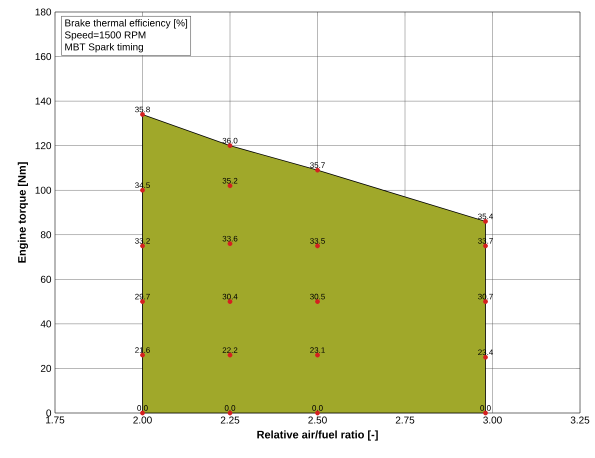  Describe the element at coordinates (23, 212) in the screenshot. I see `y-axis-title: Engine torque [Nm]` at that location.